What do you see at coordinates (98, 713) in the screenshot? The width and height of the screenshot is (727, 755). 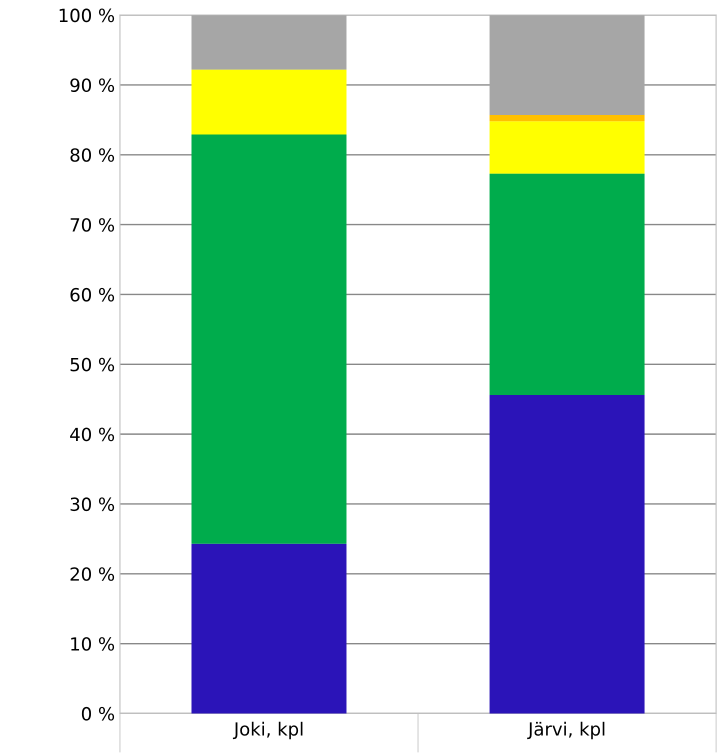 I see `y-tick-label: 0 %` at bounding box center [98, 713].